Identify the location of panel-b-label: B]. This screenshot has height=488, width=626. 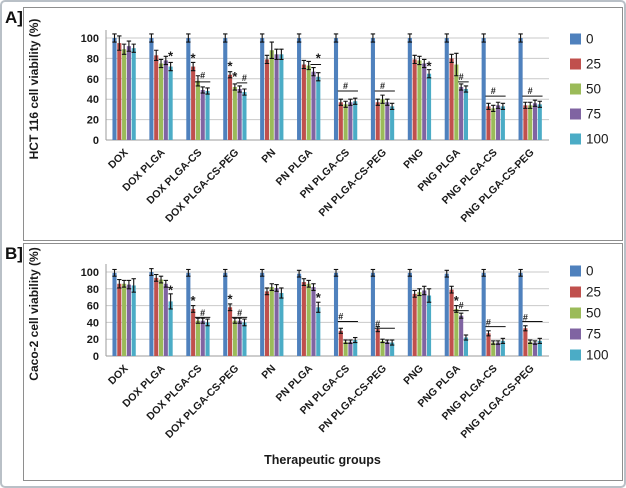
(14, 253).